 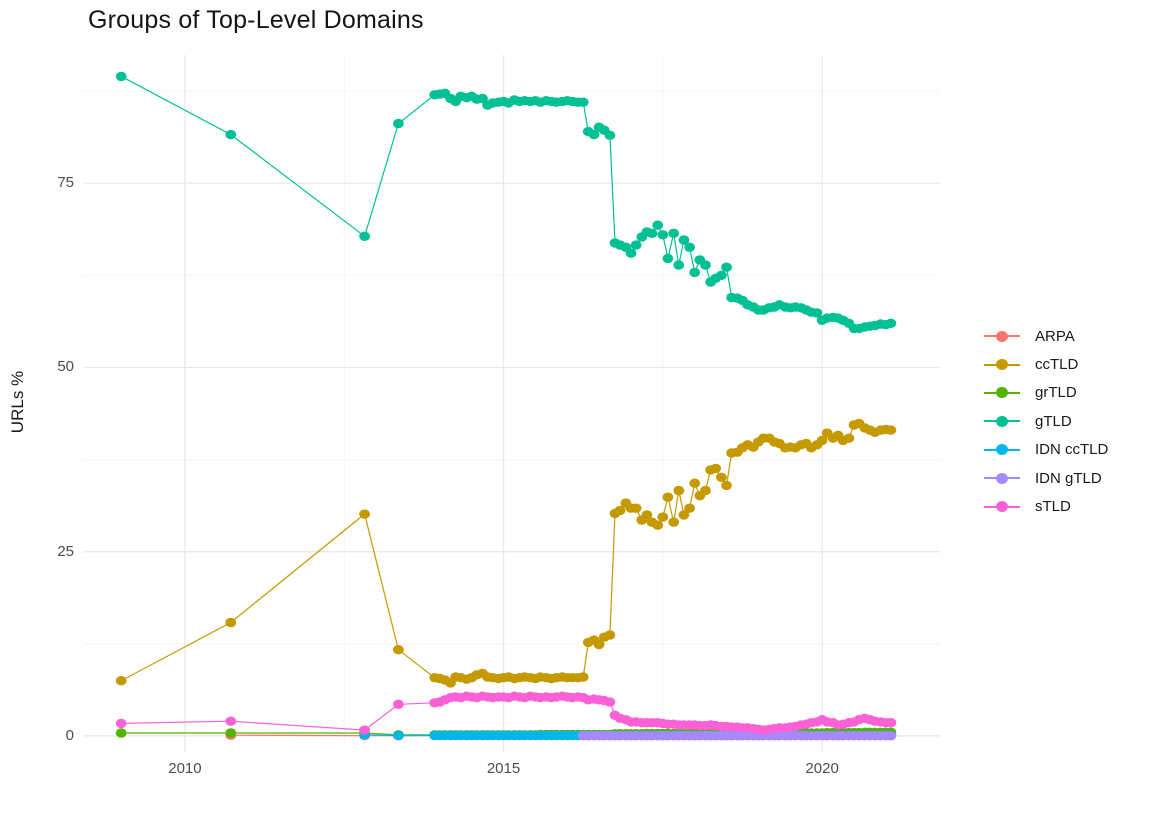 What do you see at coordinates (1056, 393) in the screenshot?
I see `legend-item-label: grTLD` at bounding box center [1056, 393].